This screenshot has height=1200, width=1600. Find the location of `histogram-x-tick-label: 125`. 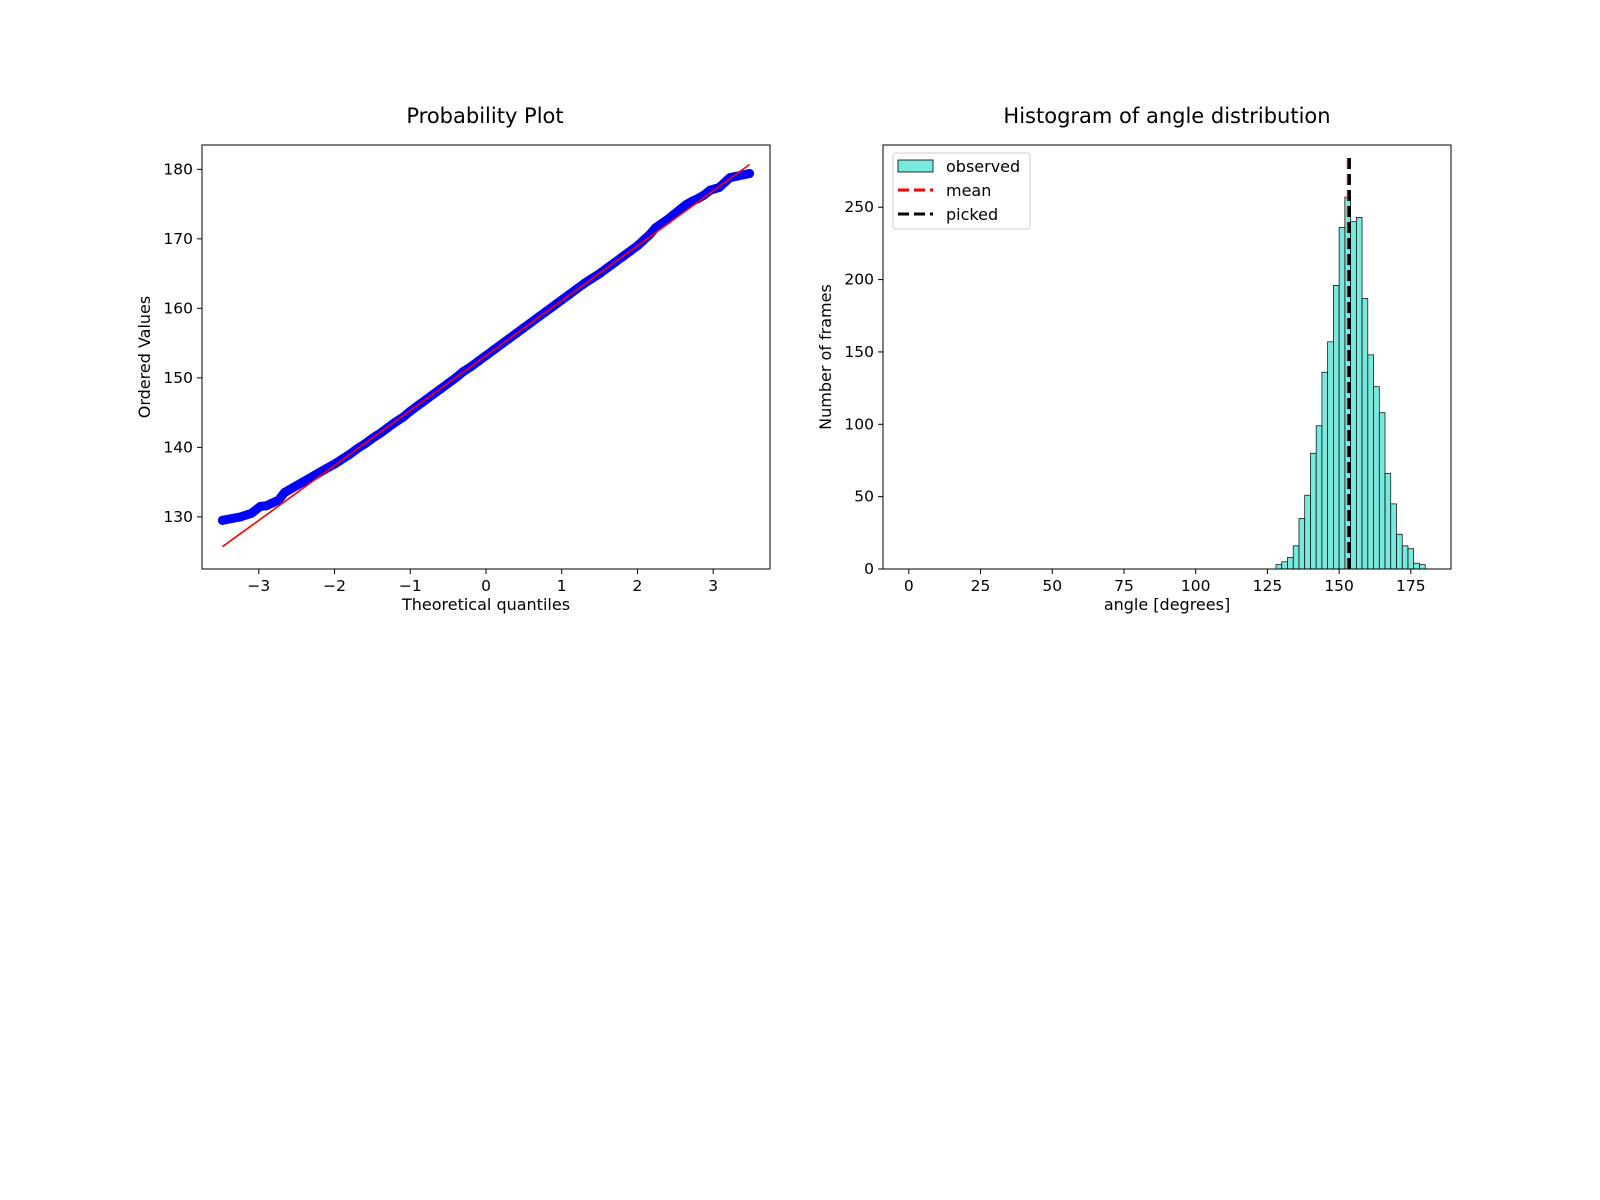

histogram-x-tick-label: 125 is located at coordinates (1268, 586).